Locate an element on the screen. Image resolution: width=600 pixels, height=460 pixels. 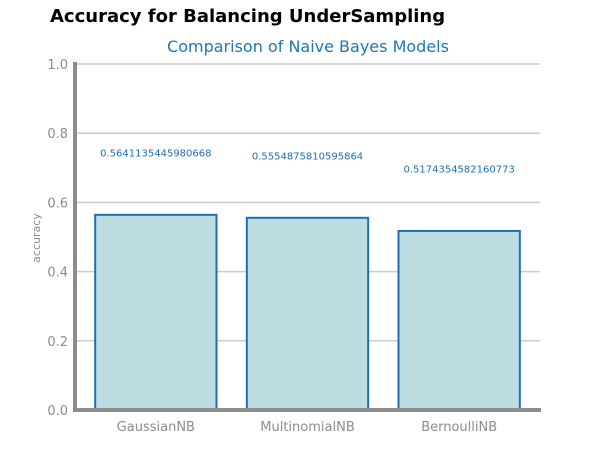
y-tick-label: 0.6 is located at coordinates (57, 203).